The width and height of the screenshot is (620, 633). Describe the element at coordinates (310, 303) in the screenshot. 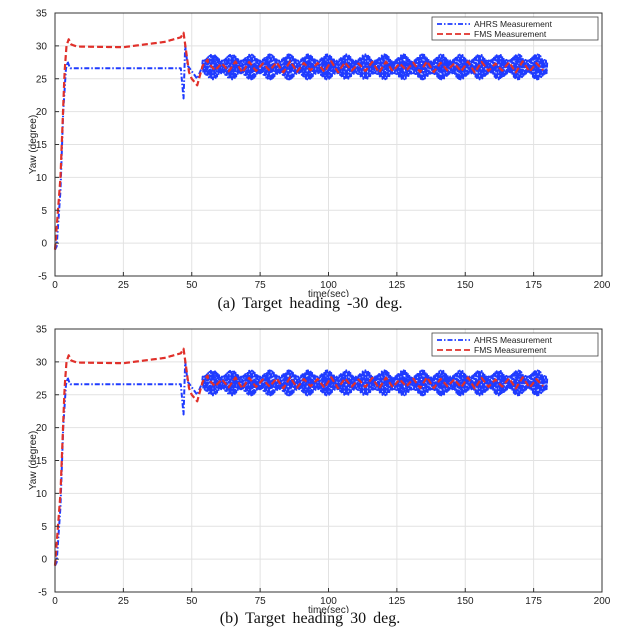

I see `caption-a: (a) Target heading -30 deg.` at that location.